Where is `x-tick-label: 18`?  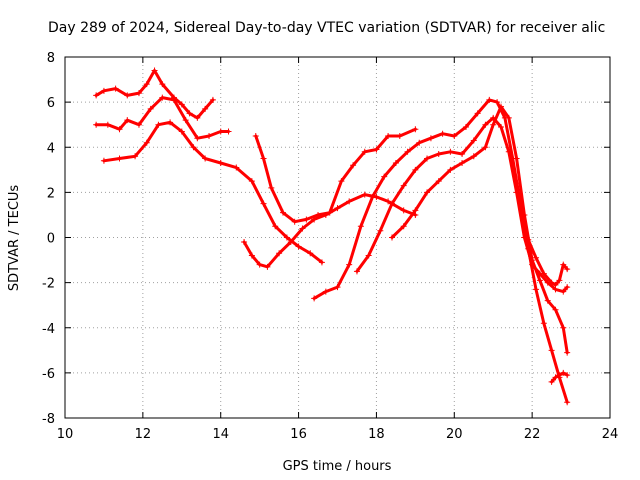
x-tick-label: 18 is located at coordinates (376, 434).